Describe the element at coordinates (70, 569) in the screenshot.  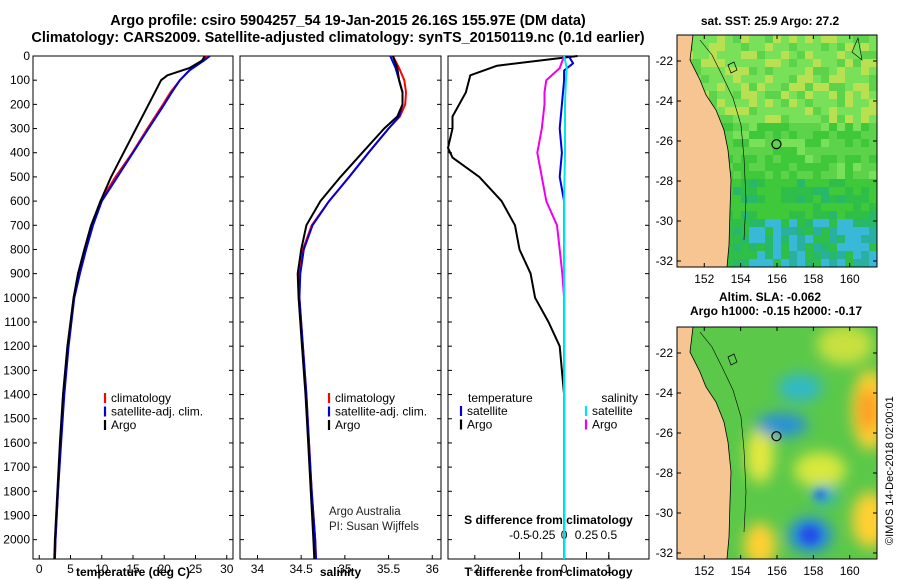
I see `x-tick-label: 5` at that location.